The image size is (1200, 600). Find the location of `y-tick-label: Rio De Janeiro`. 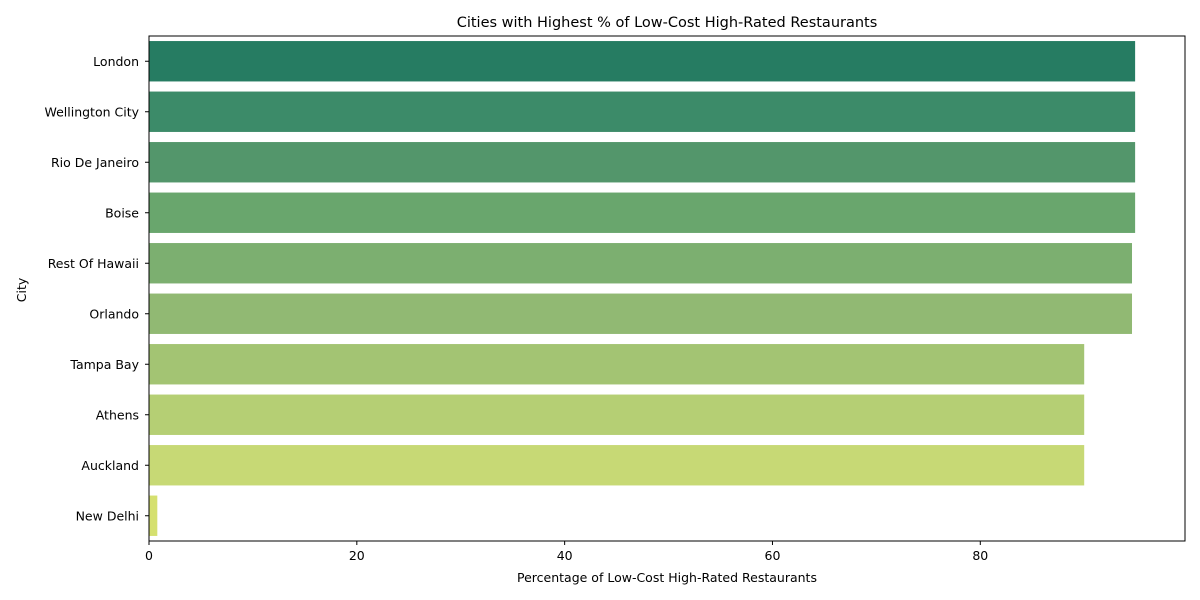

y-tick-label: Rio De Janeiro is located at coordinates (95, 162).